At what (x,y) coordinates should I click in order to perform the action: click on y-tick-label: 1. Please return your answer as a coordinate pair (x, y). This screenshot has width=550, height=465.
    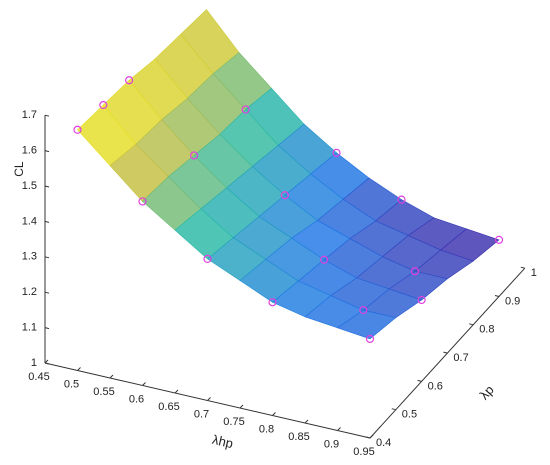
    Looking at the image, I should click on (534, 273).